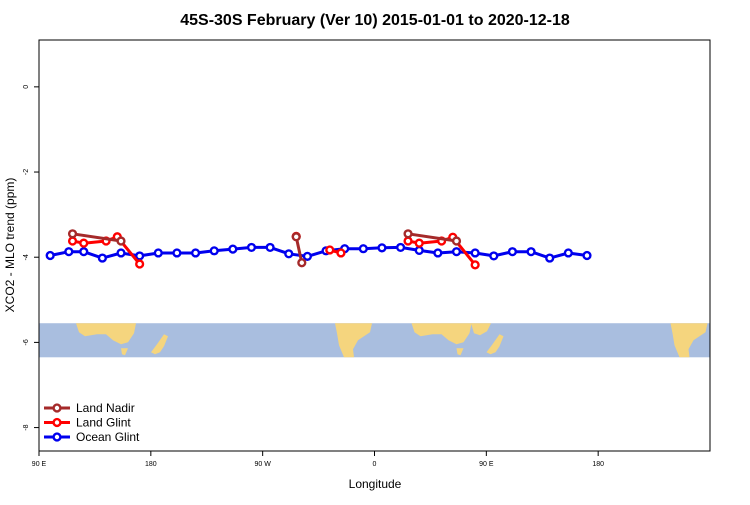 This screenshot has width=750, height=505. I want to click on series-land-glint-seg3, so click(441, 251).